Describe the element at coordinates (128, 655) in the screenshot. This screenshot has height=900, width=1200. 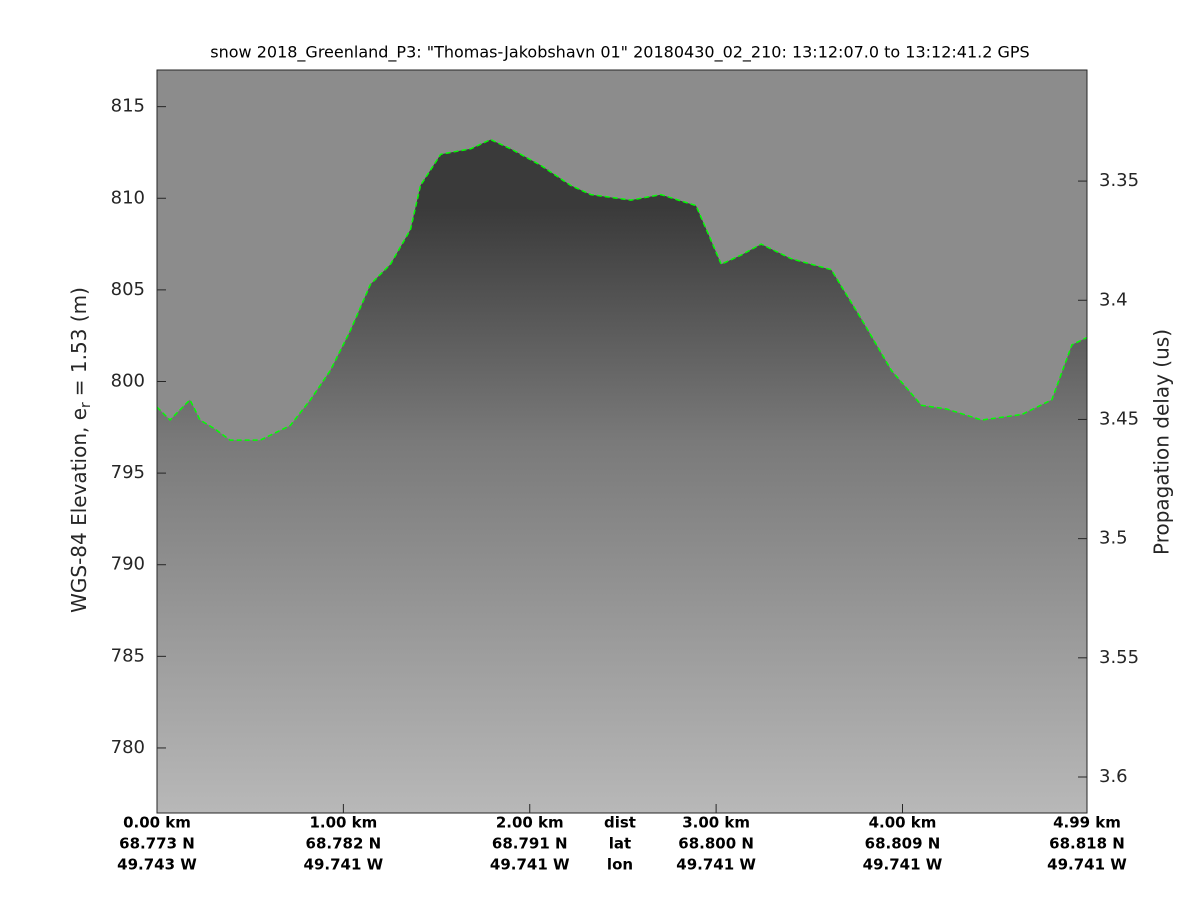
I see `y-tick-label: 785` at that location.